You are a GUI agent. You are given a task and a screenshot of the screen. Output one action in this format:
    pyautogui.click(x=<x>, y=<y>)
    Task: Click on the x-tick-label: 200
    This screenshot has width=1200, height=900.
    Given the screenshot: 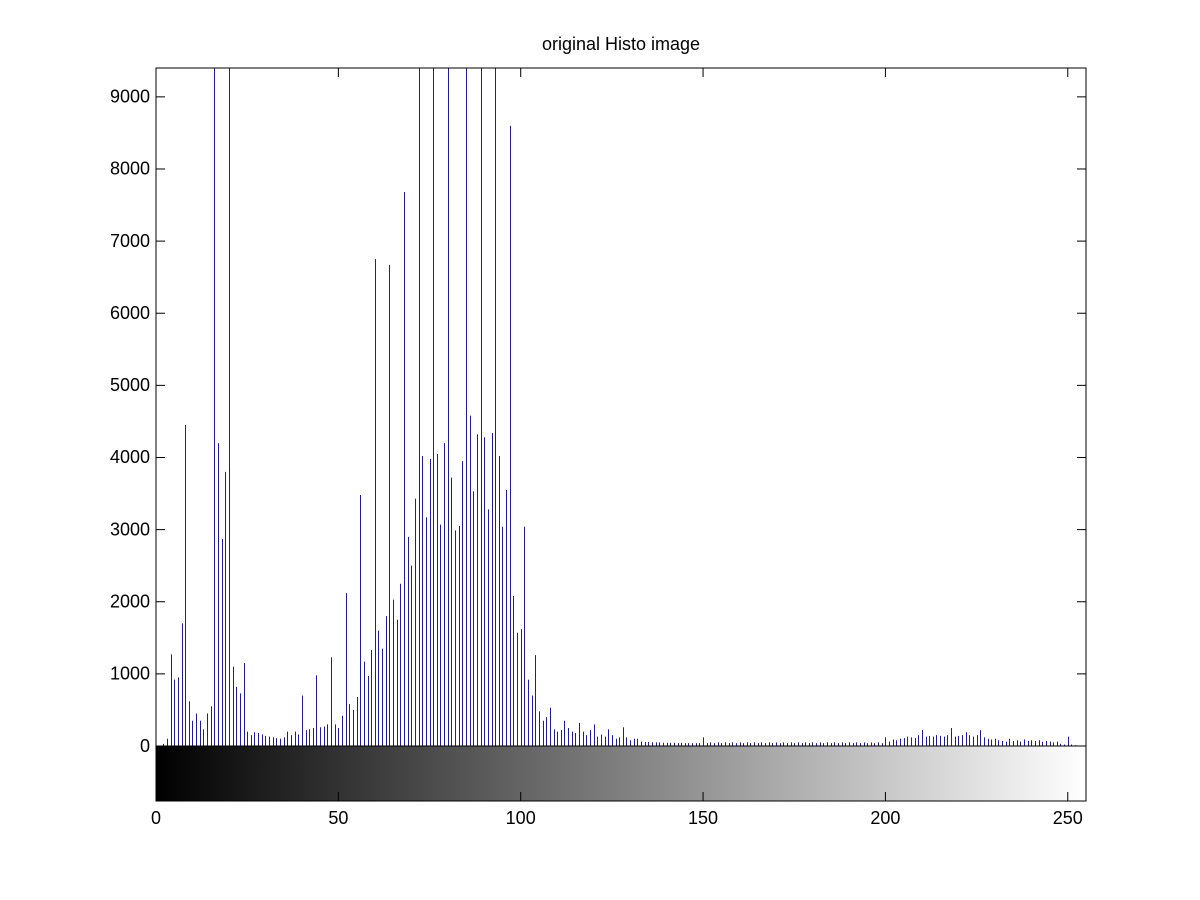 What is the action you would take?
    pyautogui.click(x=885, y=818)
    